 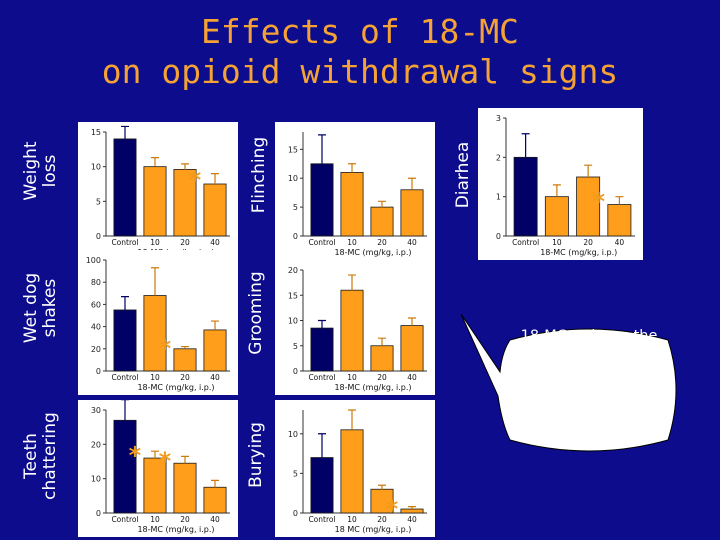 I want to click on y-tick-label: 80, so click(x=96, y=282).